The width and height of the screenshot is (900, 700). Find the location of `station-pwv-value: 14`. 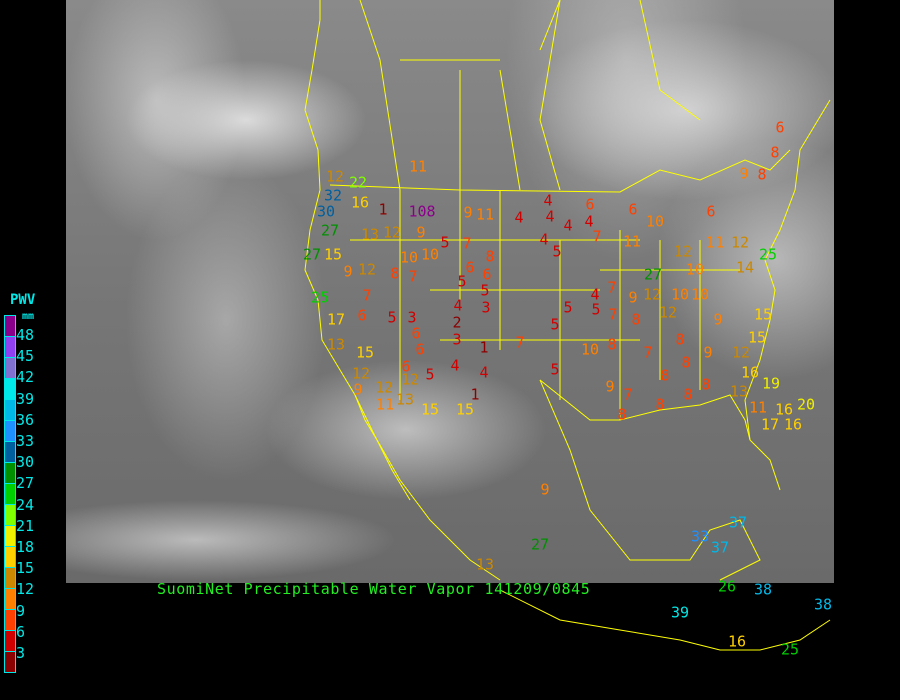

station-pwv-value: 14 is located at coordinates (745, 267).